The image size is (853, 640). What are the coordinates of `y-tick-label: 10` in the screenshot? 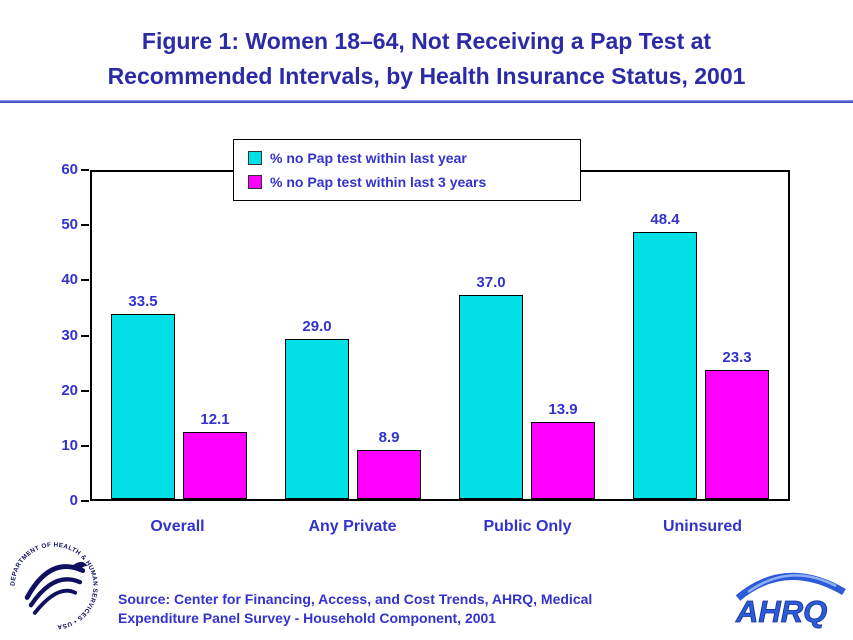 It's located at (69, 445).